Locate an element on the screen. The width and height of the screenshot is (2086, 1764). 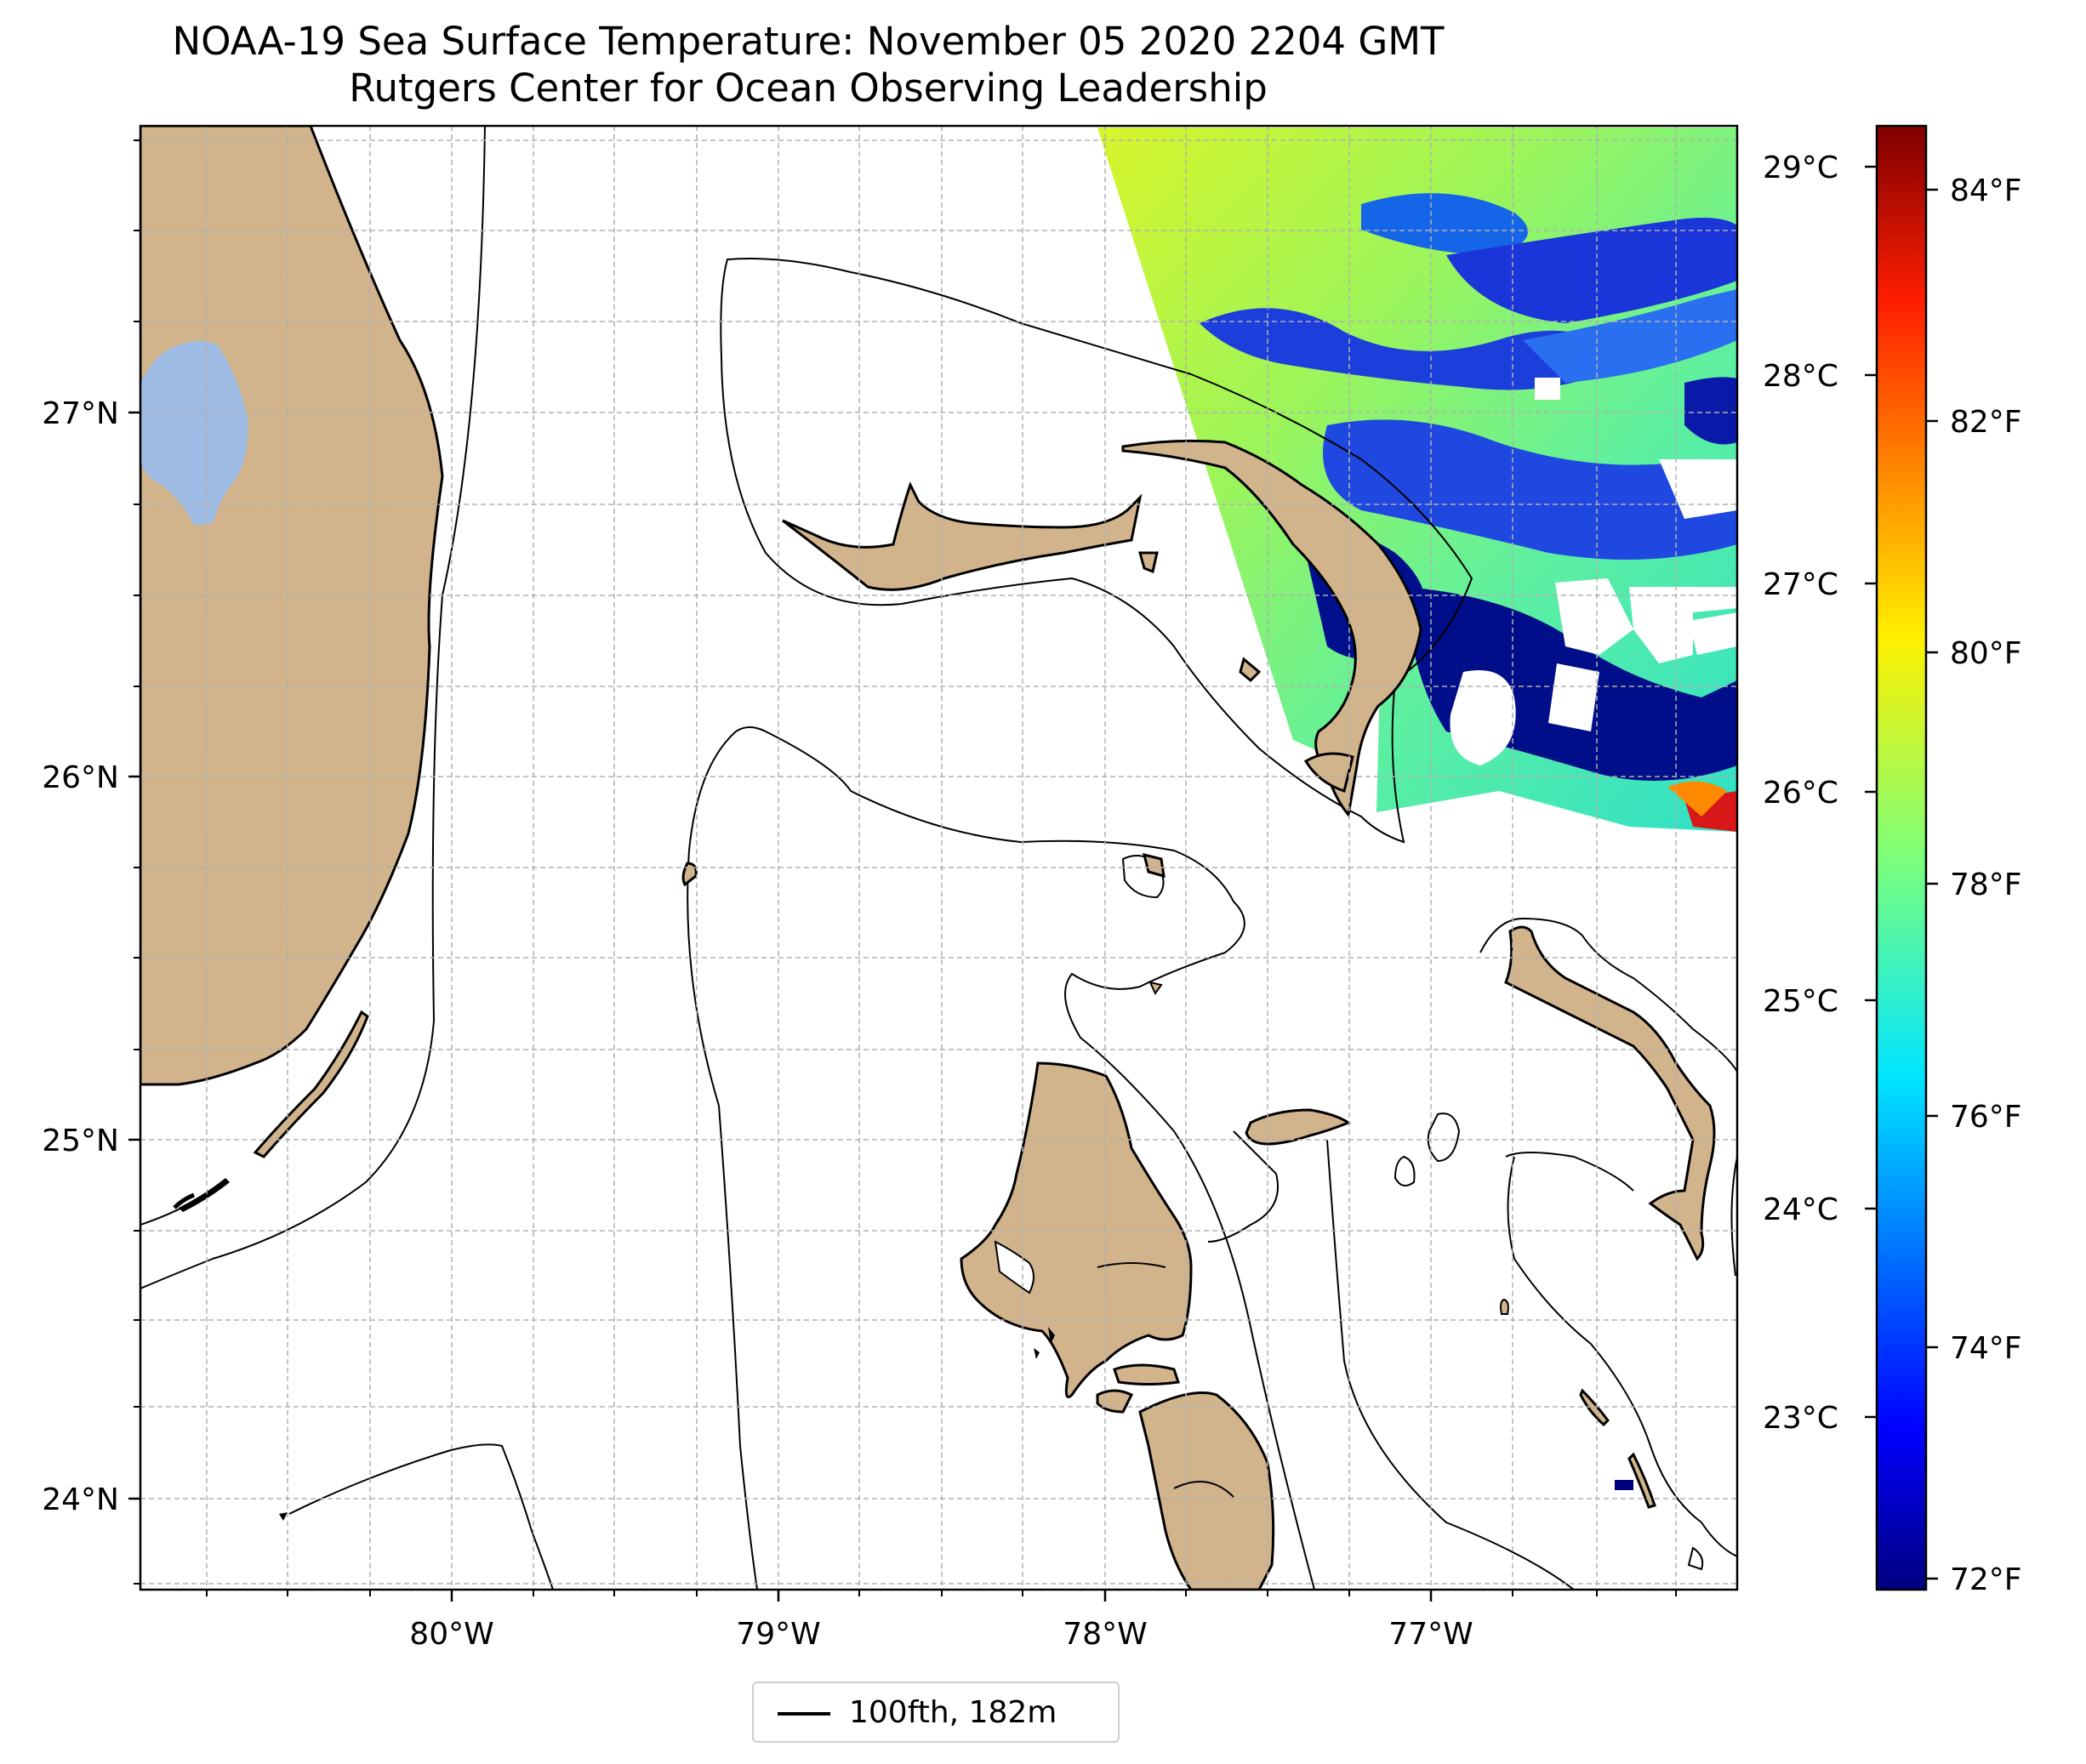
fahrenheit-tick-label: 72°F is located at coordinates (1986, 1579).